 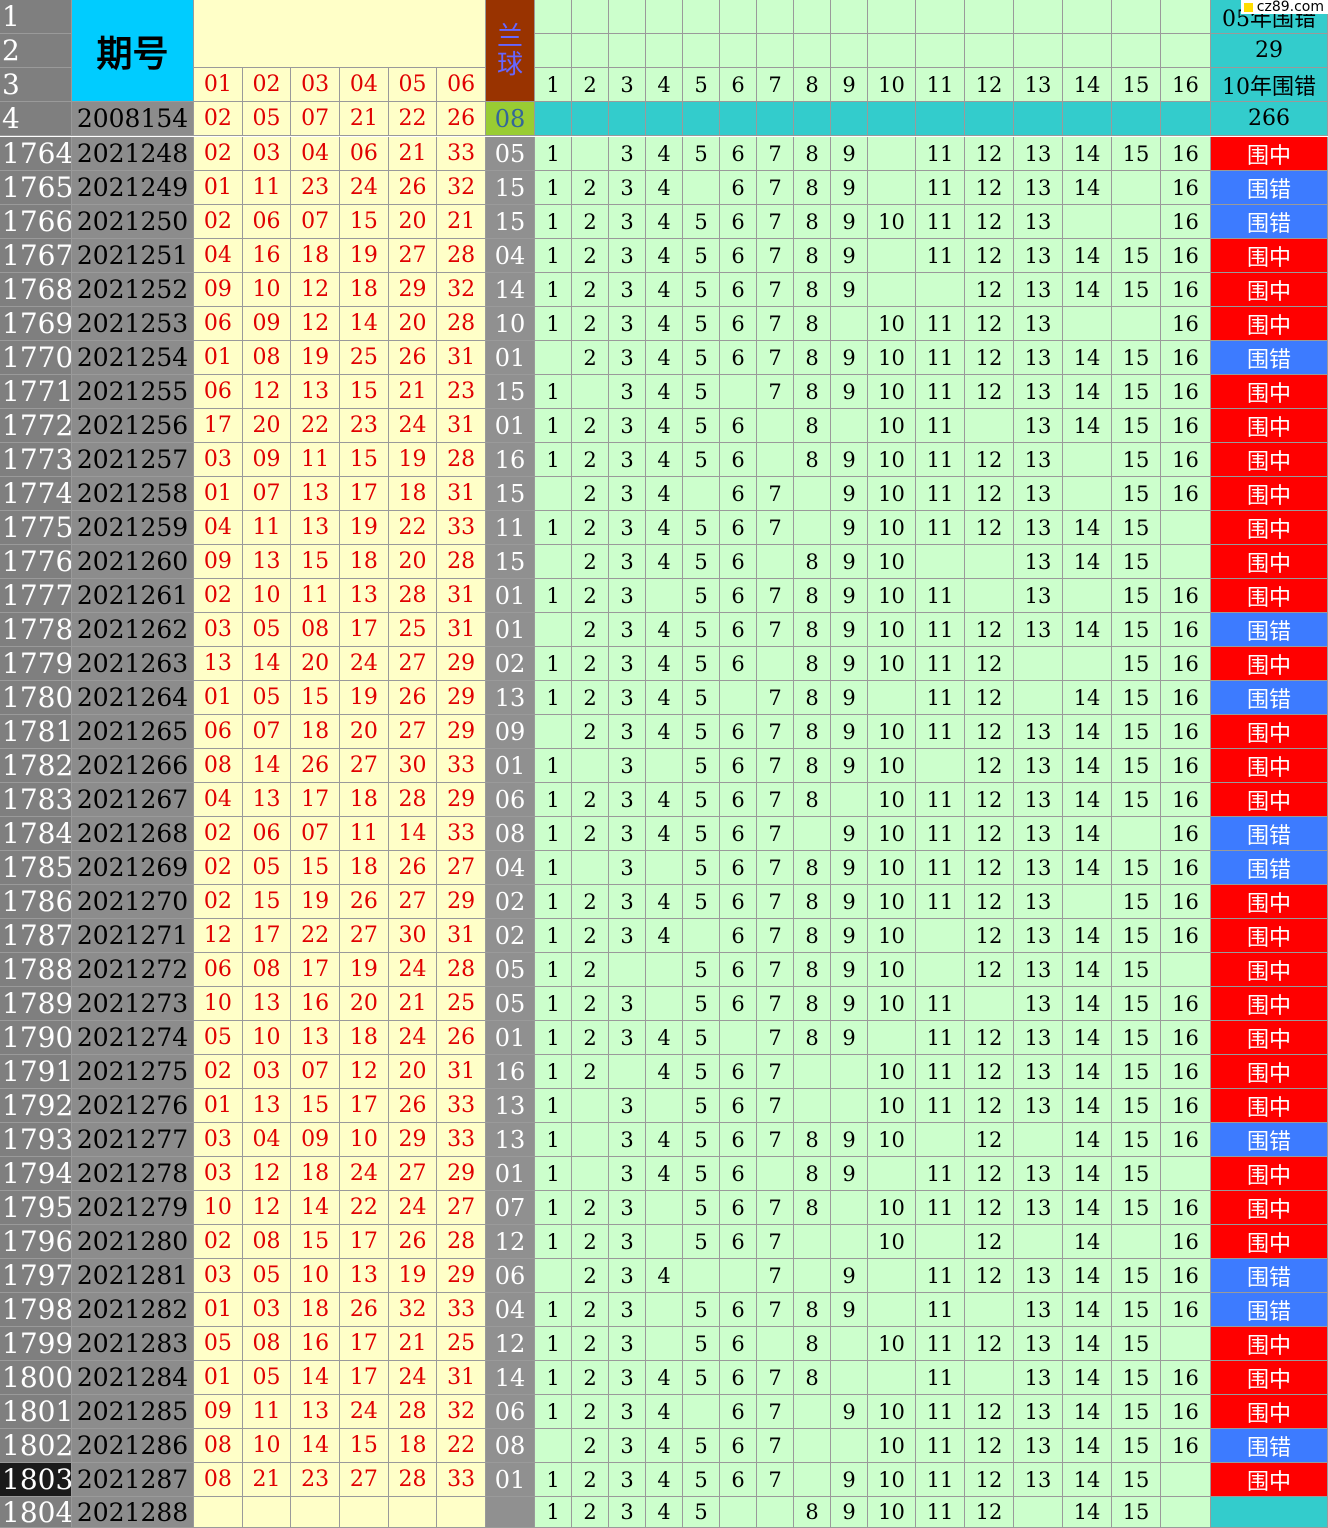 I want to click on red-ball-cell: 14, so click(x=413, y=834).